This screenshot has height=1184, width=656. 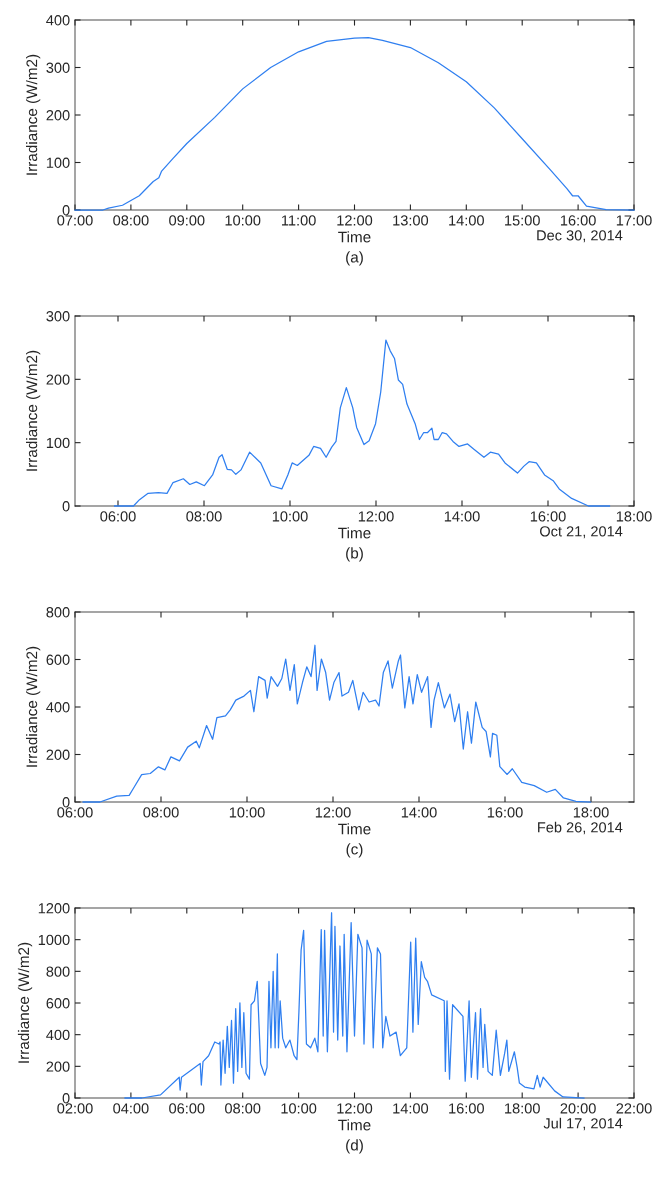 I want to click on text: Oct 21, 2014, so click(x=581, y=532).